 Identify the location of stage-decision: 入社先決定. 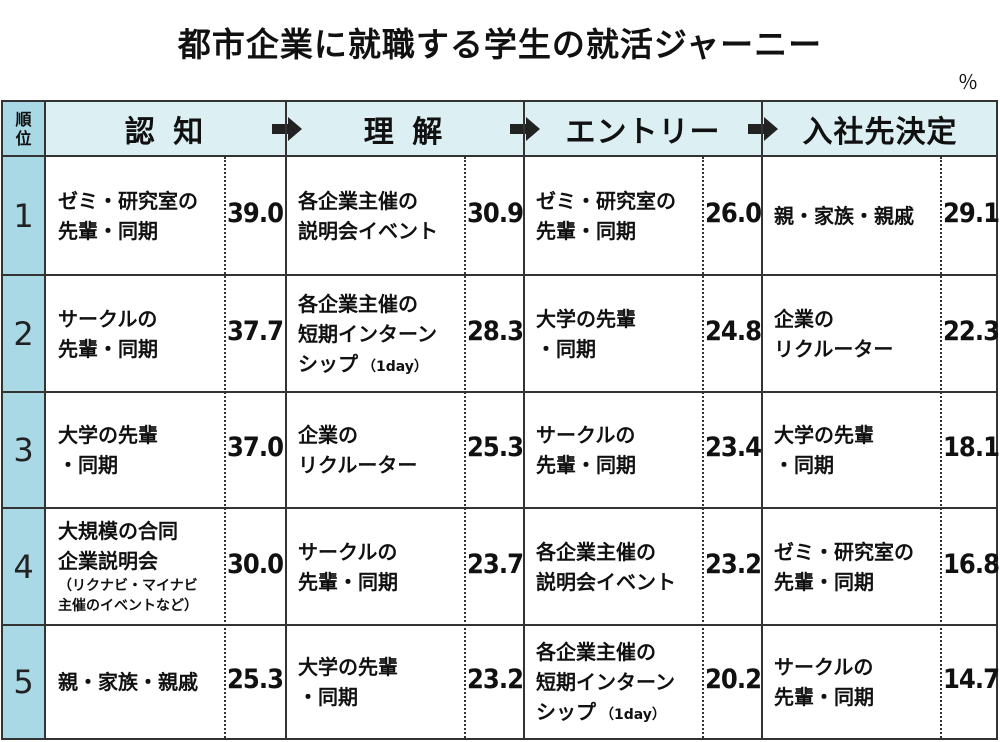
(880, 132).